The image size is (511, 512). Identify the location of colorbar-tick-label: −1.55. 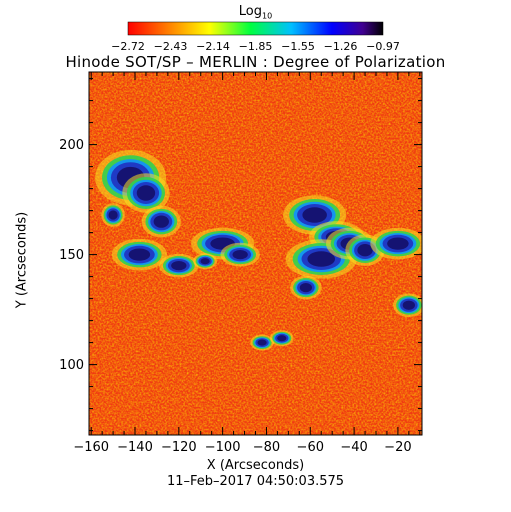
(298, 46).